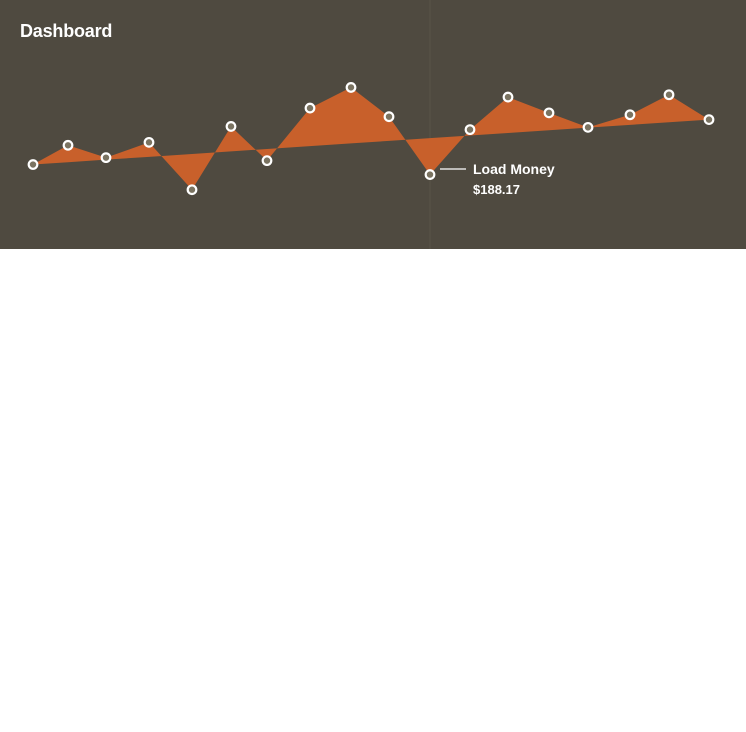 The width and height of the screenshot is (746, 732). What do you see at coordinates (66, 31) in the screenshot?
I see `page-title: Dashboard` at bounding box center [66, 31].